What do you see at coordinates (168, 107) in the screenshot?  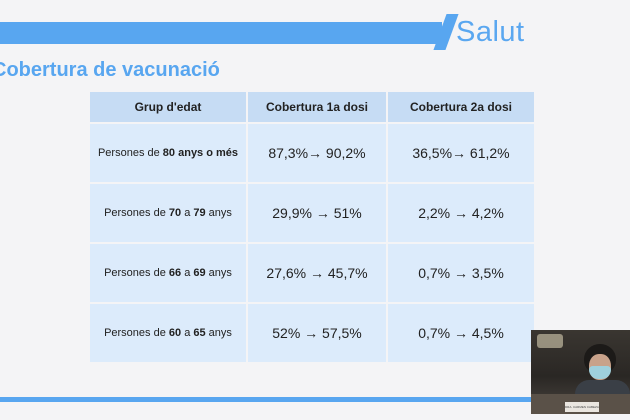 I see `column-header-age-group: Grup d'edat` at bounding box center [168, 107].